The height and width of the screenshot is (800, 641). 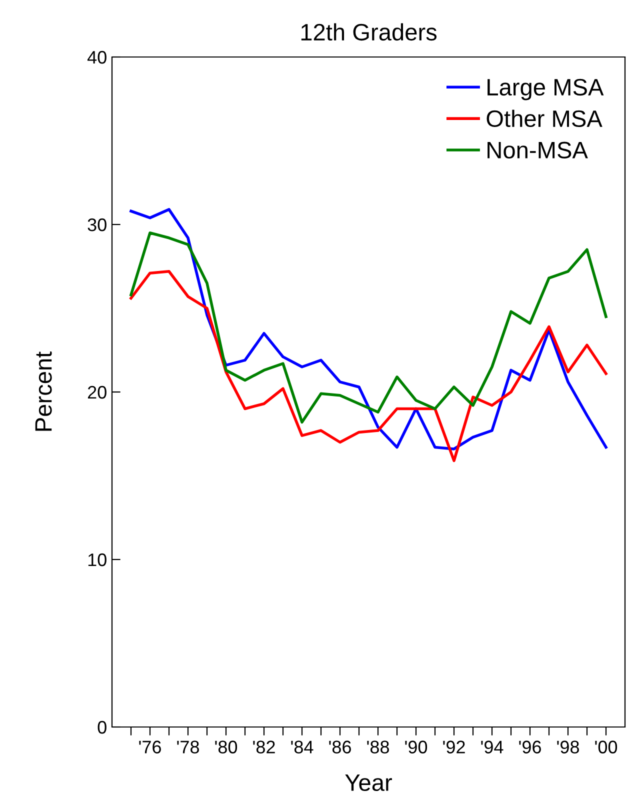 I want to click on x-tick-label: '90, so click(x=416, y=747).